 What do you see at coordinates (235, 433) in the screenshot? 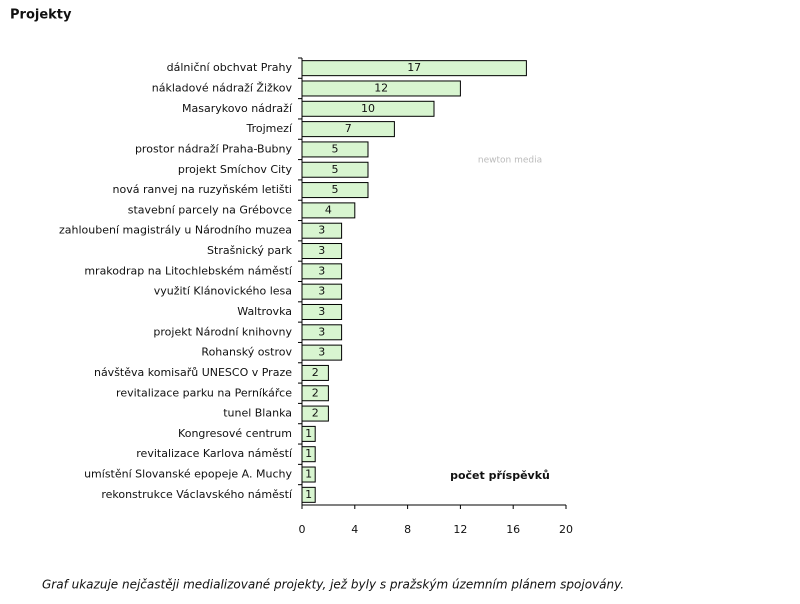
I see `y-tick-label: Kongresové centrum` at bounding box center [235, 433].